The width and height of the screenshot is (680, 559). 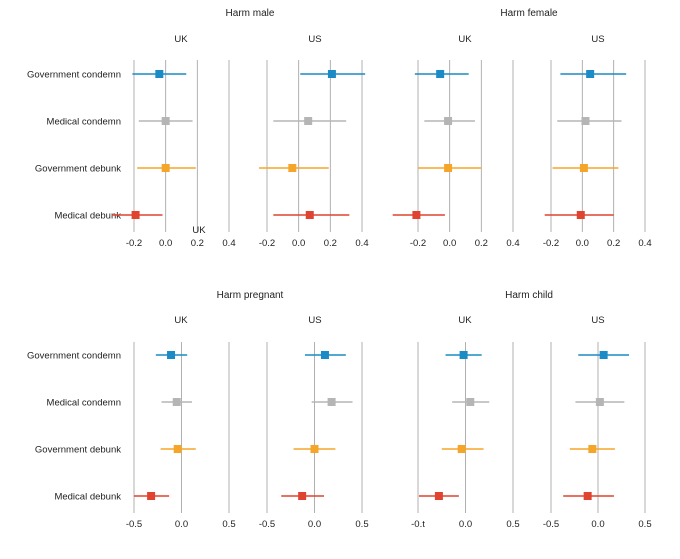 What do you see at coordinates (529, 295) in the screenshot?
I see `panel-title: Harm child` at bounding box center [529, 295].